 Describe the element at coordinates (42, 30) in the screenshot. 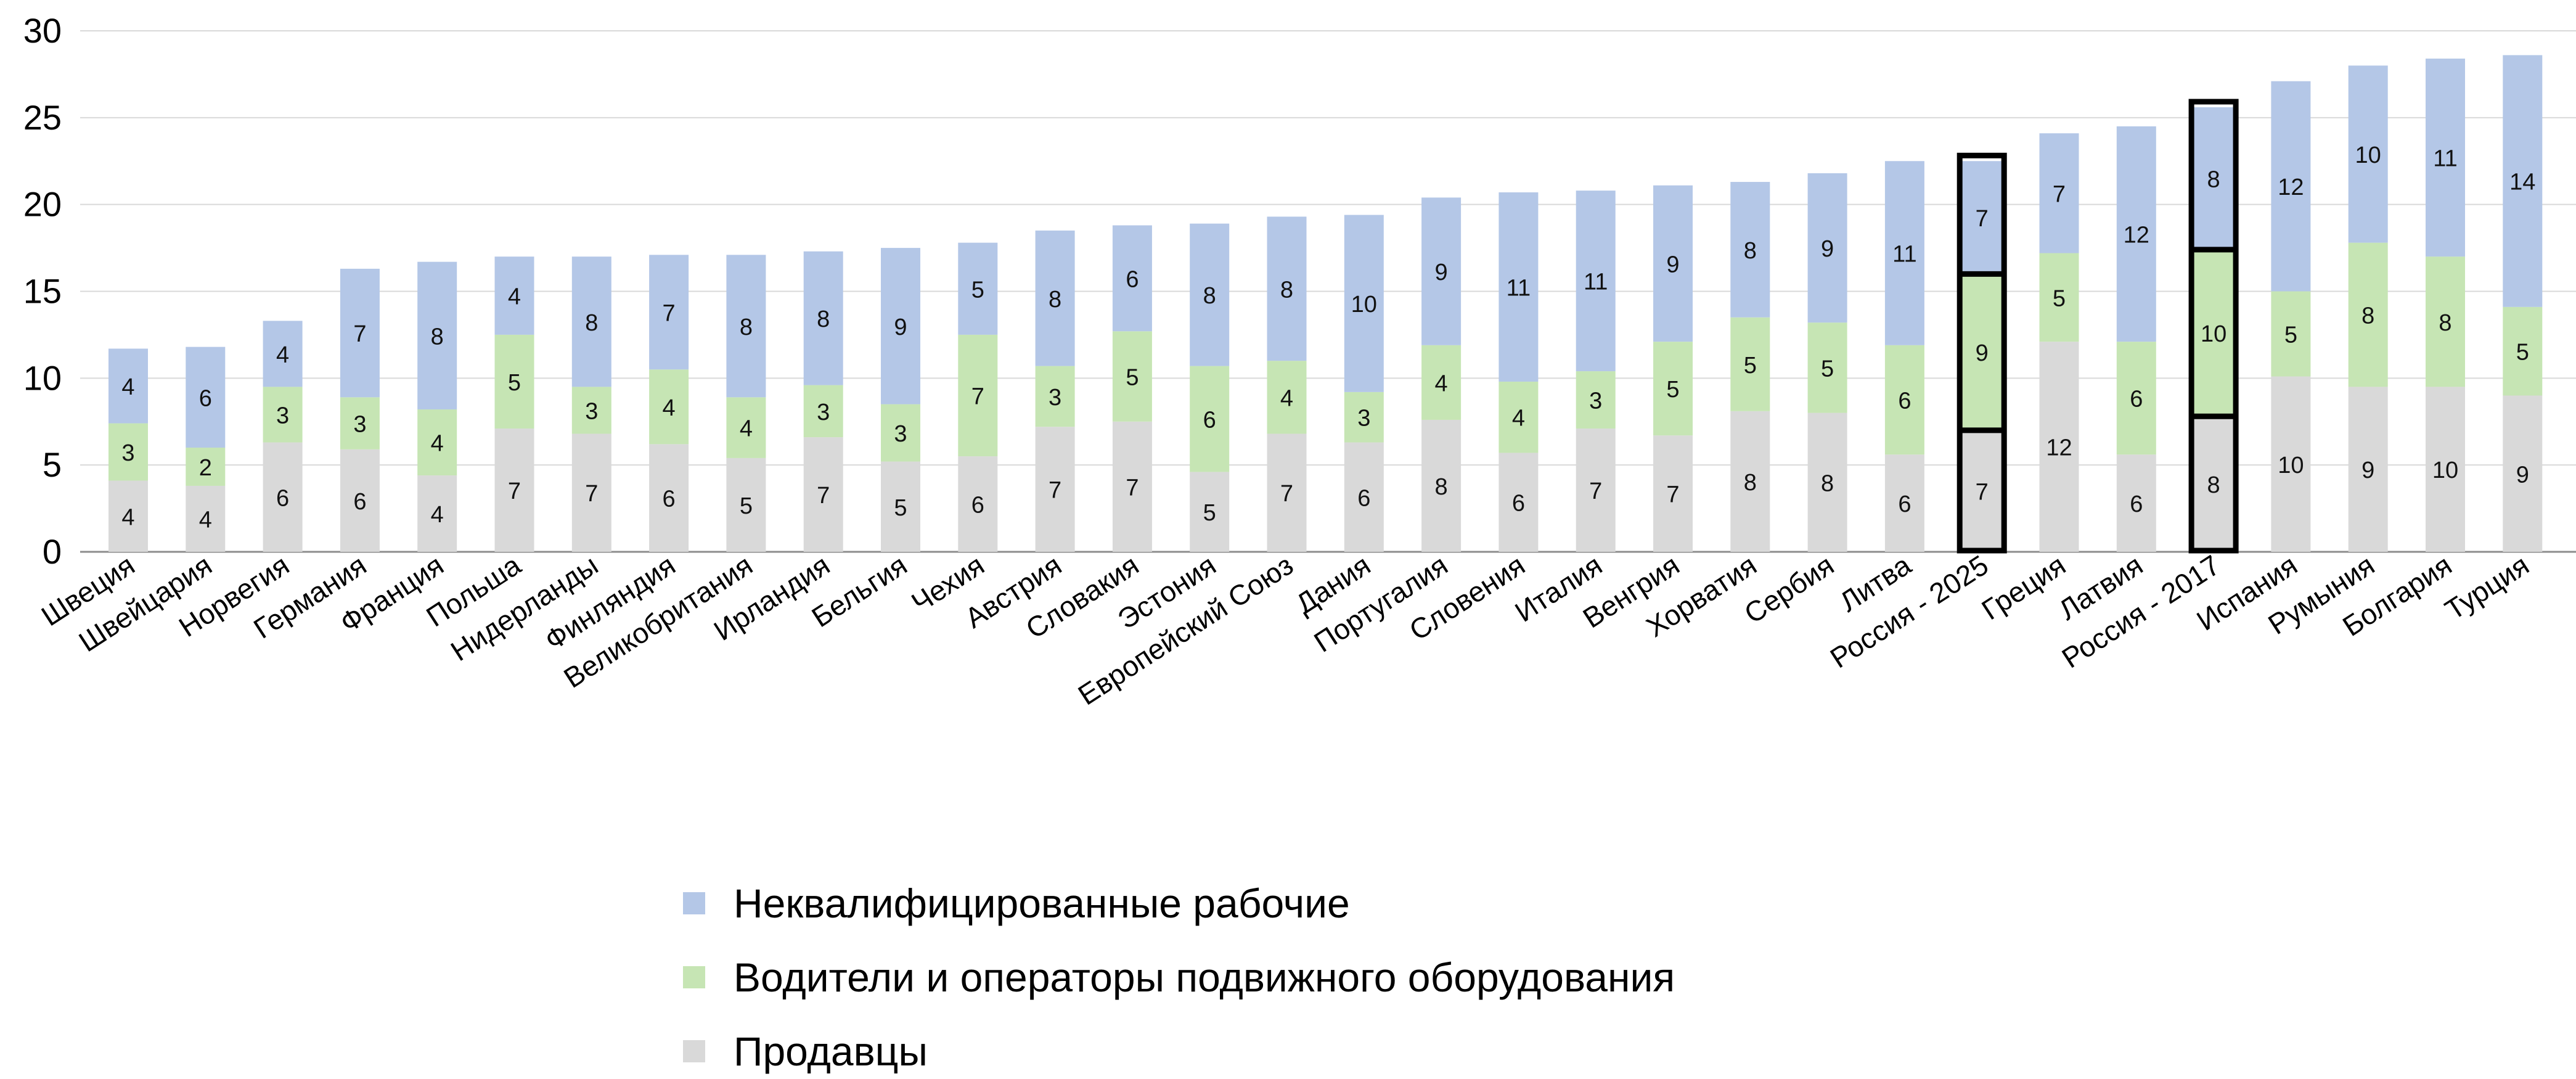

I see `y-tick-label: 30` at that location.